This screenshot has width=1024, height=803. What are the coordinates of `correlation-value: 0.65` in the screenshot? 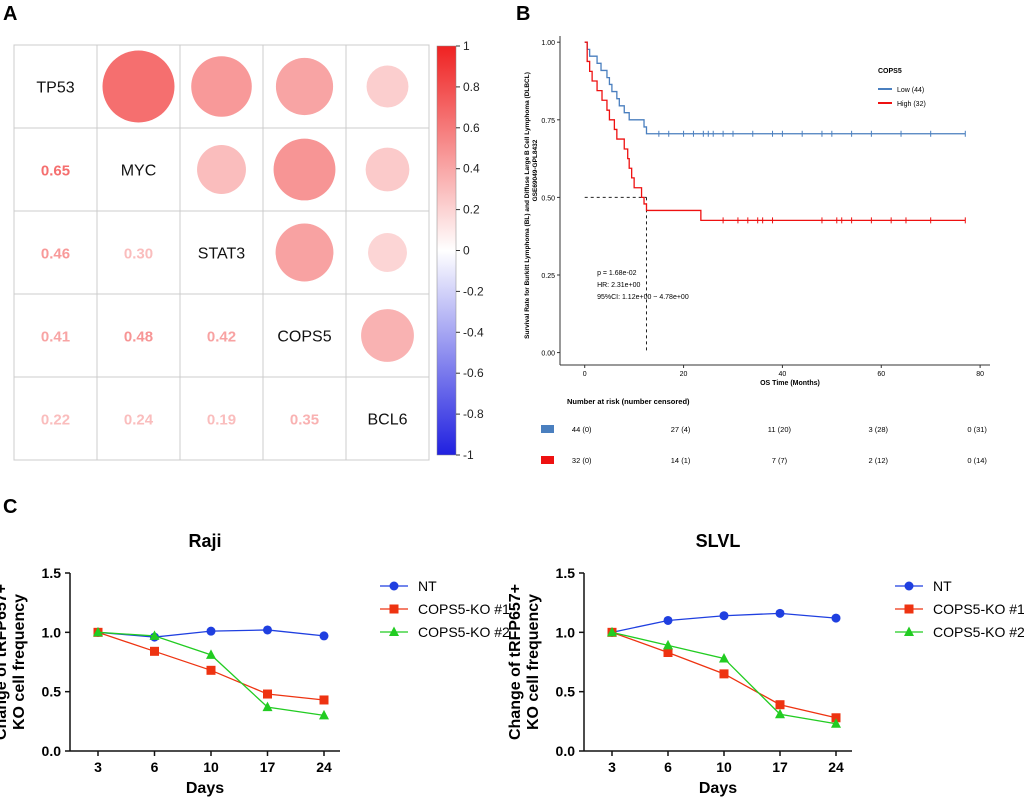 It's located at (55, 171).